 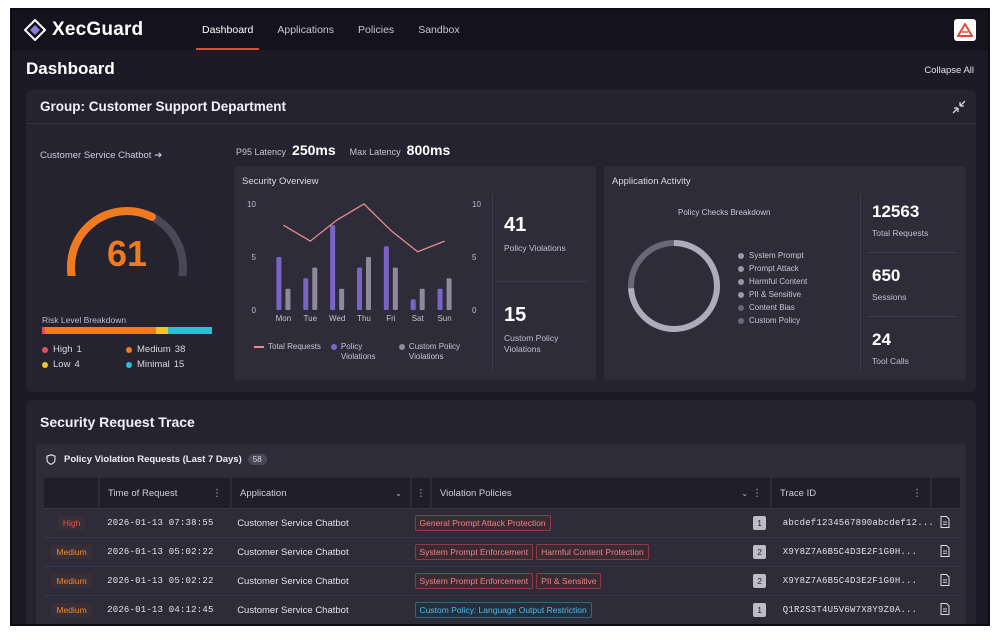 I want to click on group-title: Group: Customer Support Department, so click(x=163, y=106).